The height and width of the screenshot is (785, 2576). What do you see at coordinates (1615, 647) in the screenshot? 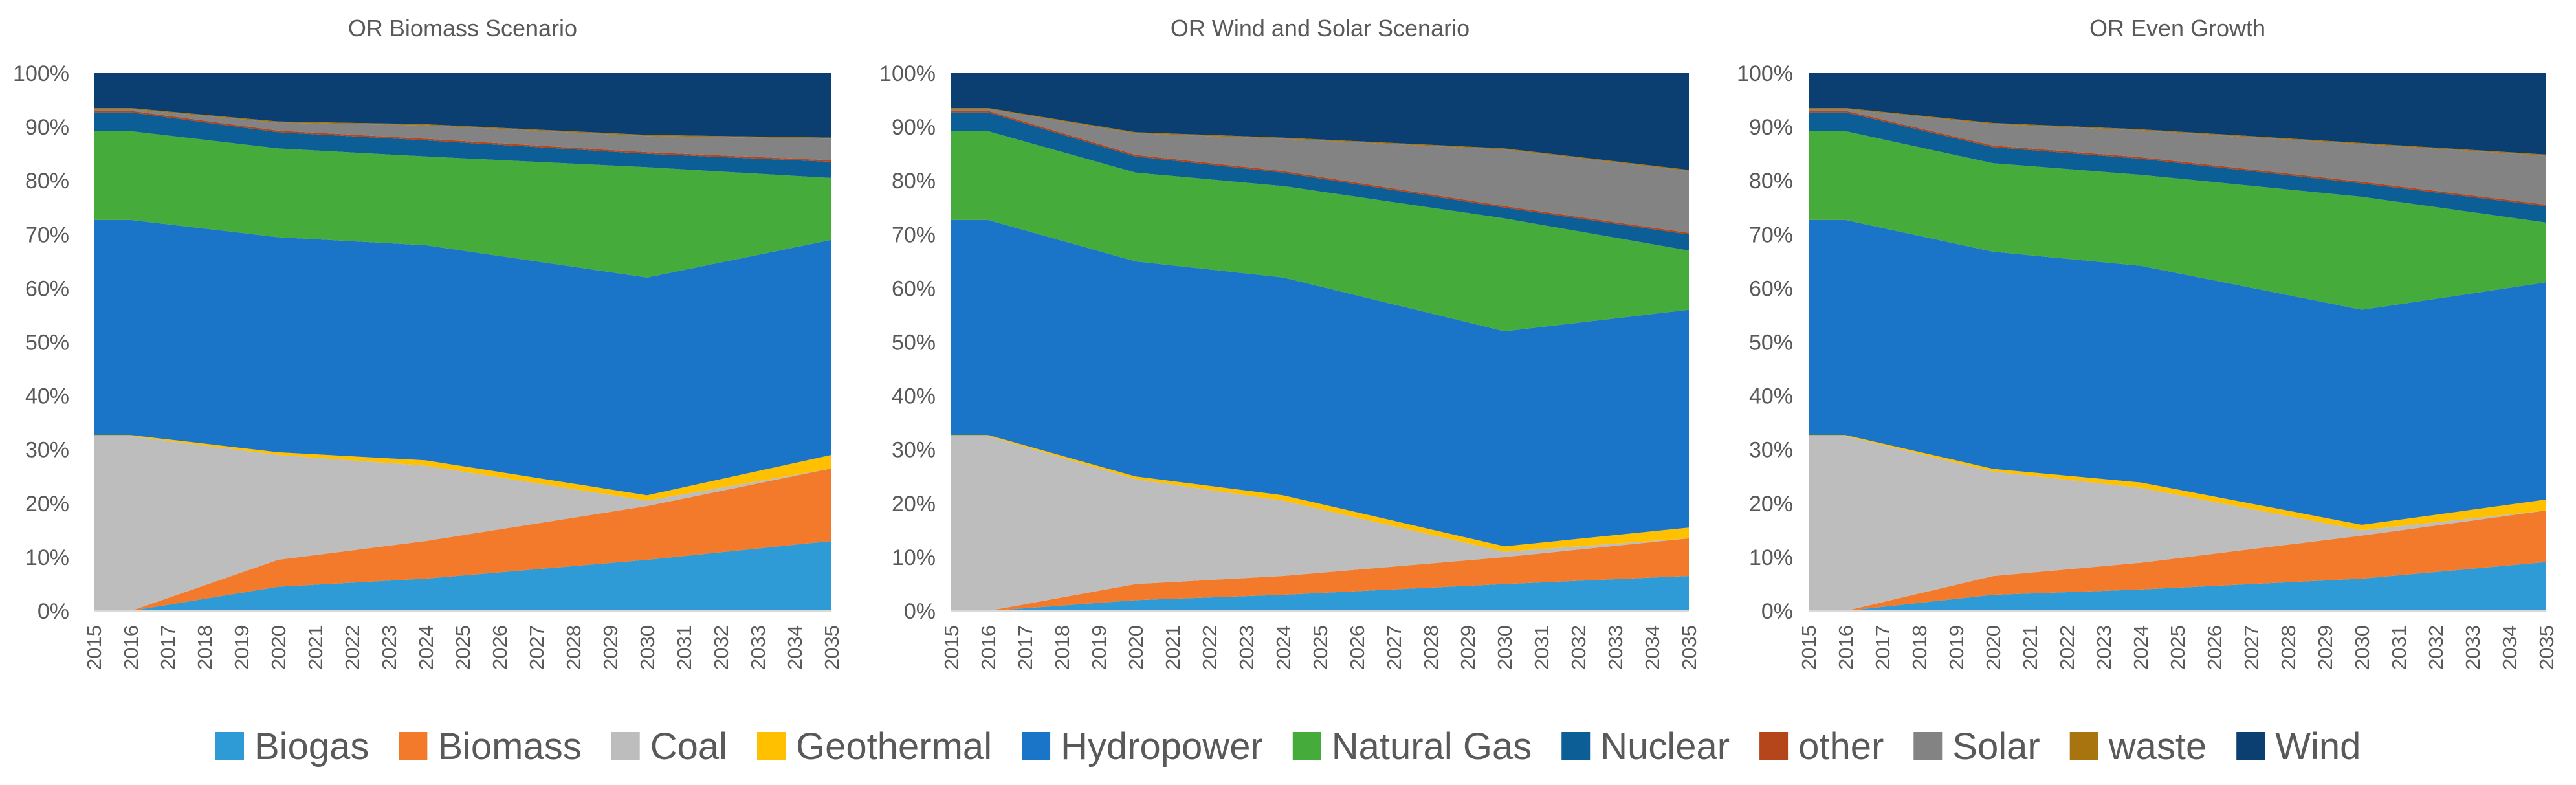
I see `x-tick-label: 2033` at bounding box center [1615, 647].